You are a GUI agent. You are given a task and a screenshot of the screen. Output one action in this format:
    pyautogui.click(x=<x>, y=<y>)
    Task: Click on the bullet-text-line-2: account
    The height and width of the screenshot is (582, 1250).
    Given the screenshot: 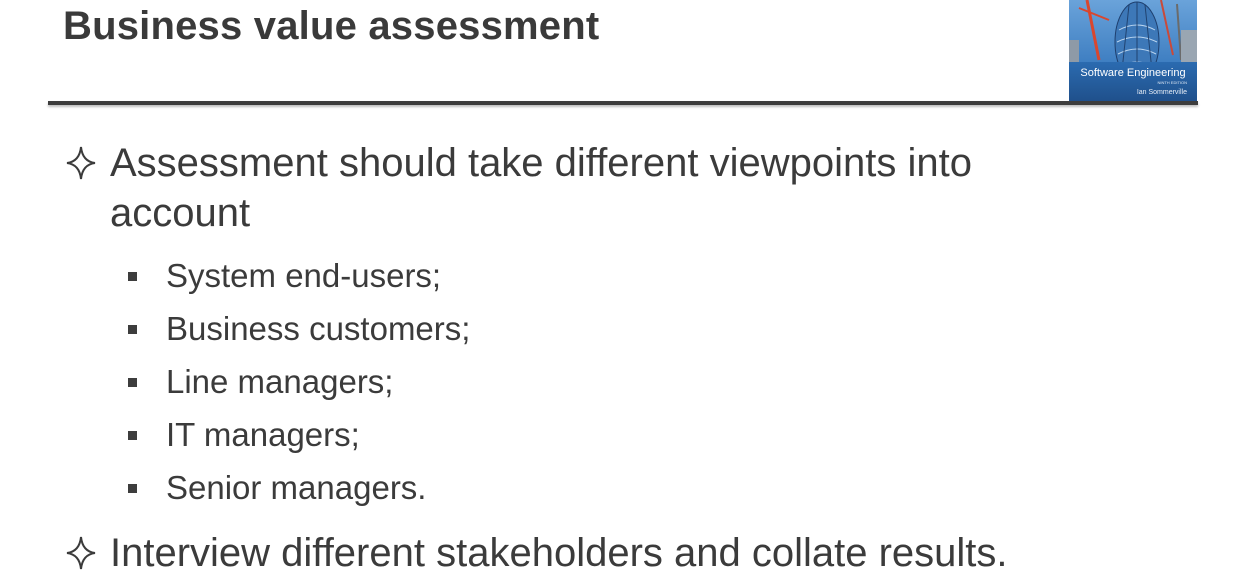 What is the action you would take?
    pyautogui.click(x=180, y=213)
    